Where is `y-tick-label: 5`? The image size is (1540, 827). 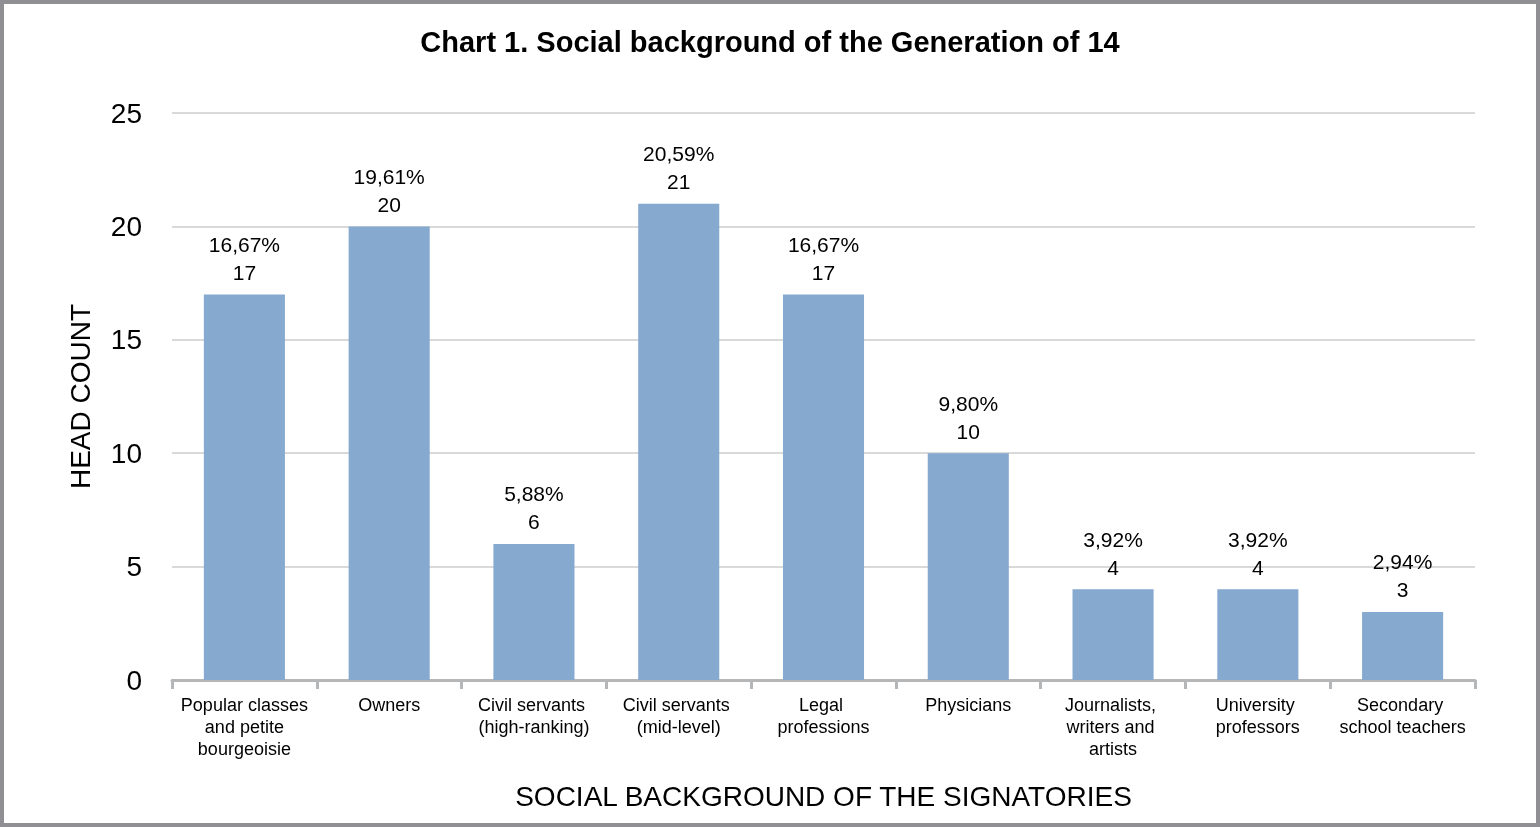 y-tick-label: 5 is located at coordinates (134, 567).